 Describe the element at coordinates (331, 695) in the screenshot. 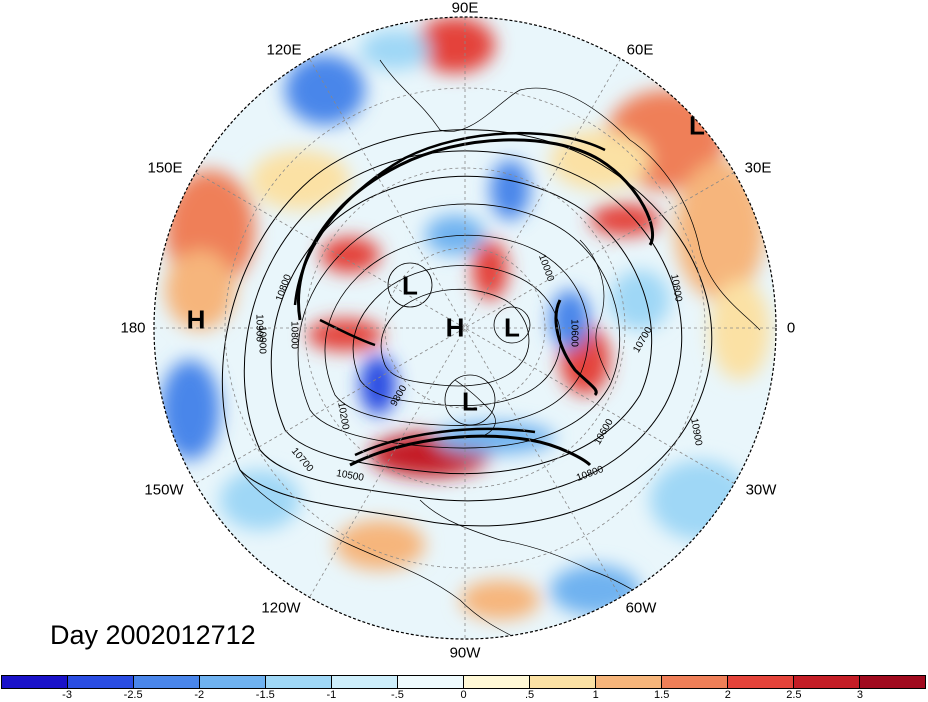

I see `colorbar-tick-label: -1` at that location.